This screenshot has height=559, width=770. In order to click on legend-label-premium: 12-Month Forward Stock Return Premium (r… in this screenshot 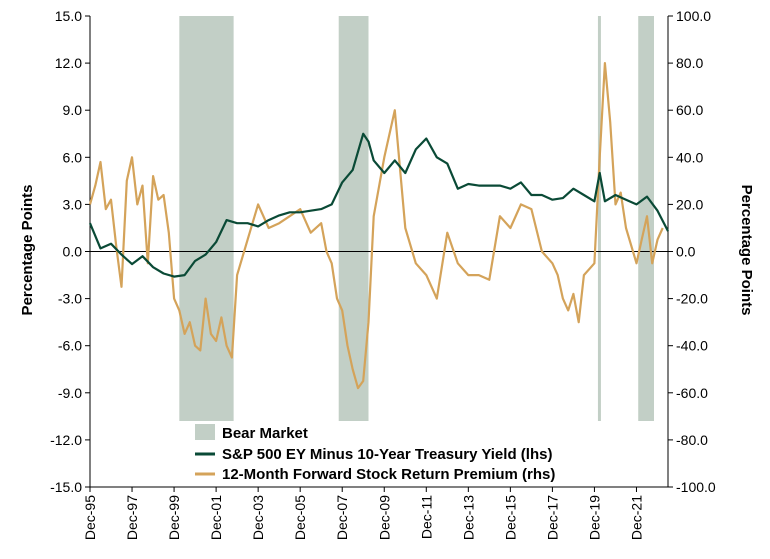, I will do `click(388, 474)`.